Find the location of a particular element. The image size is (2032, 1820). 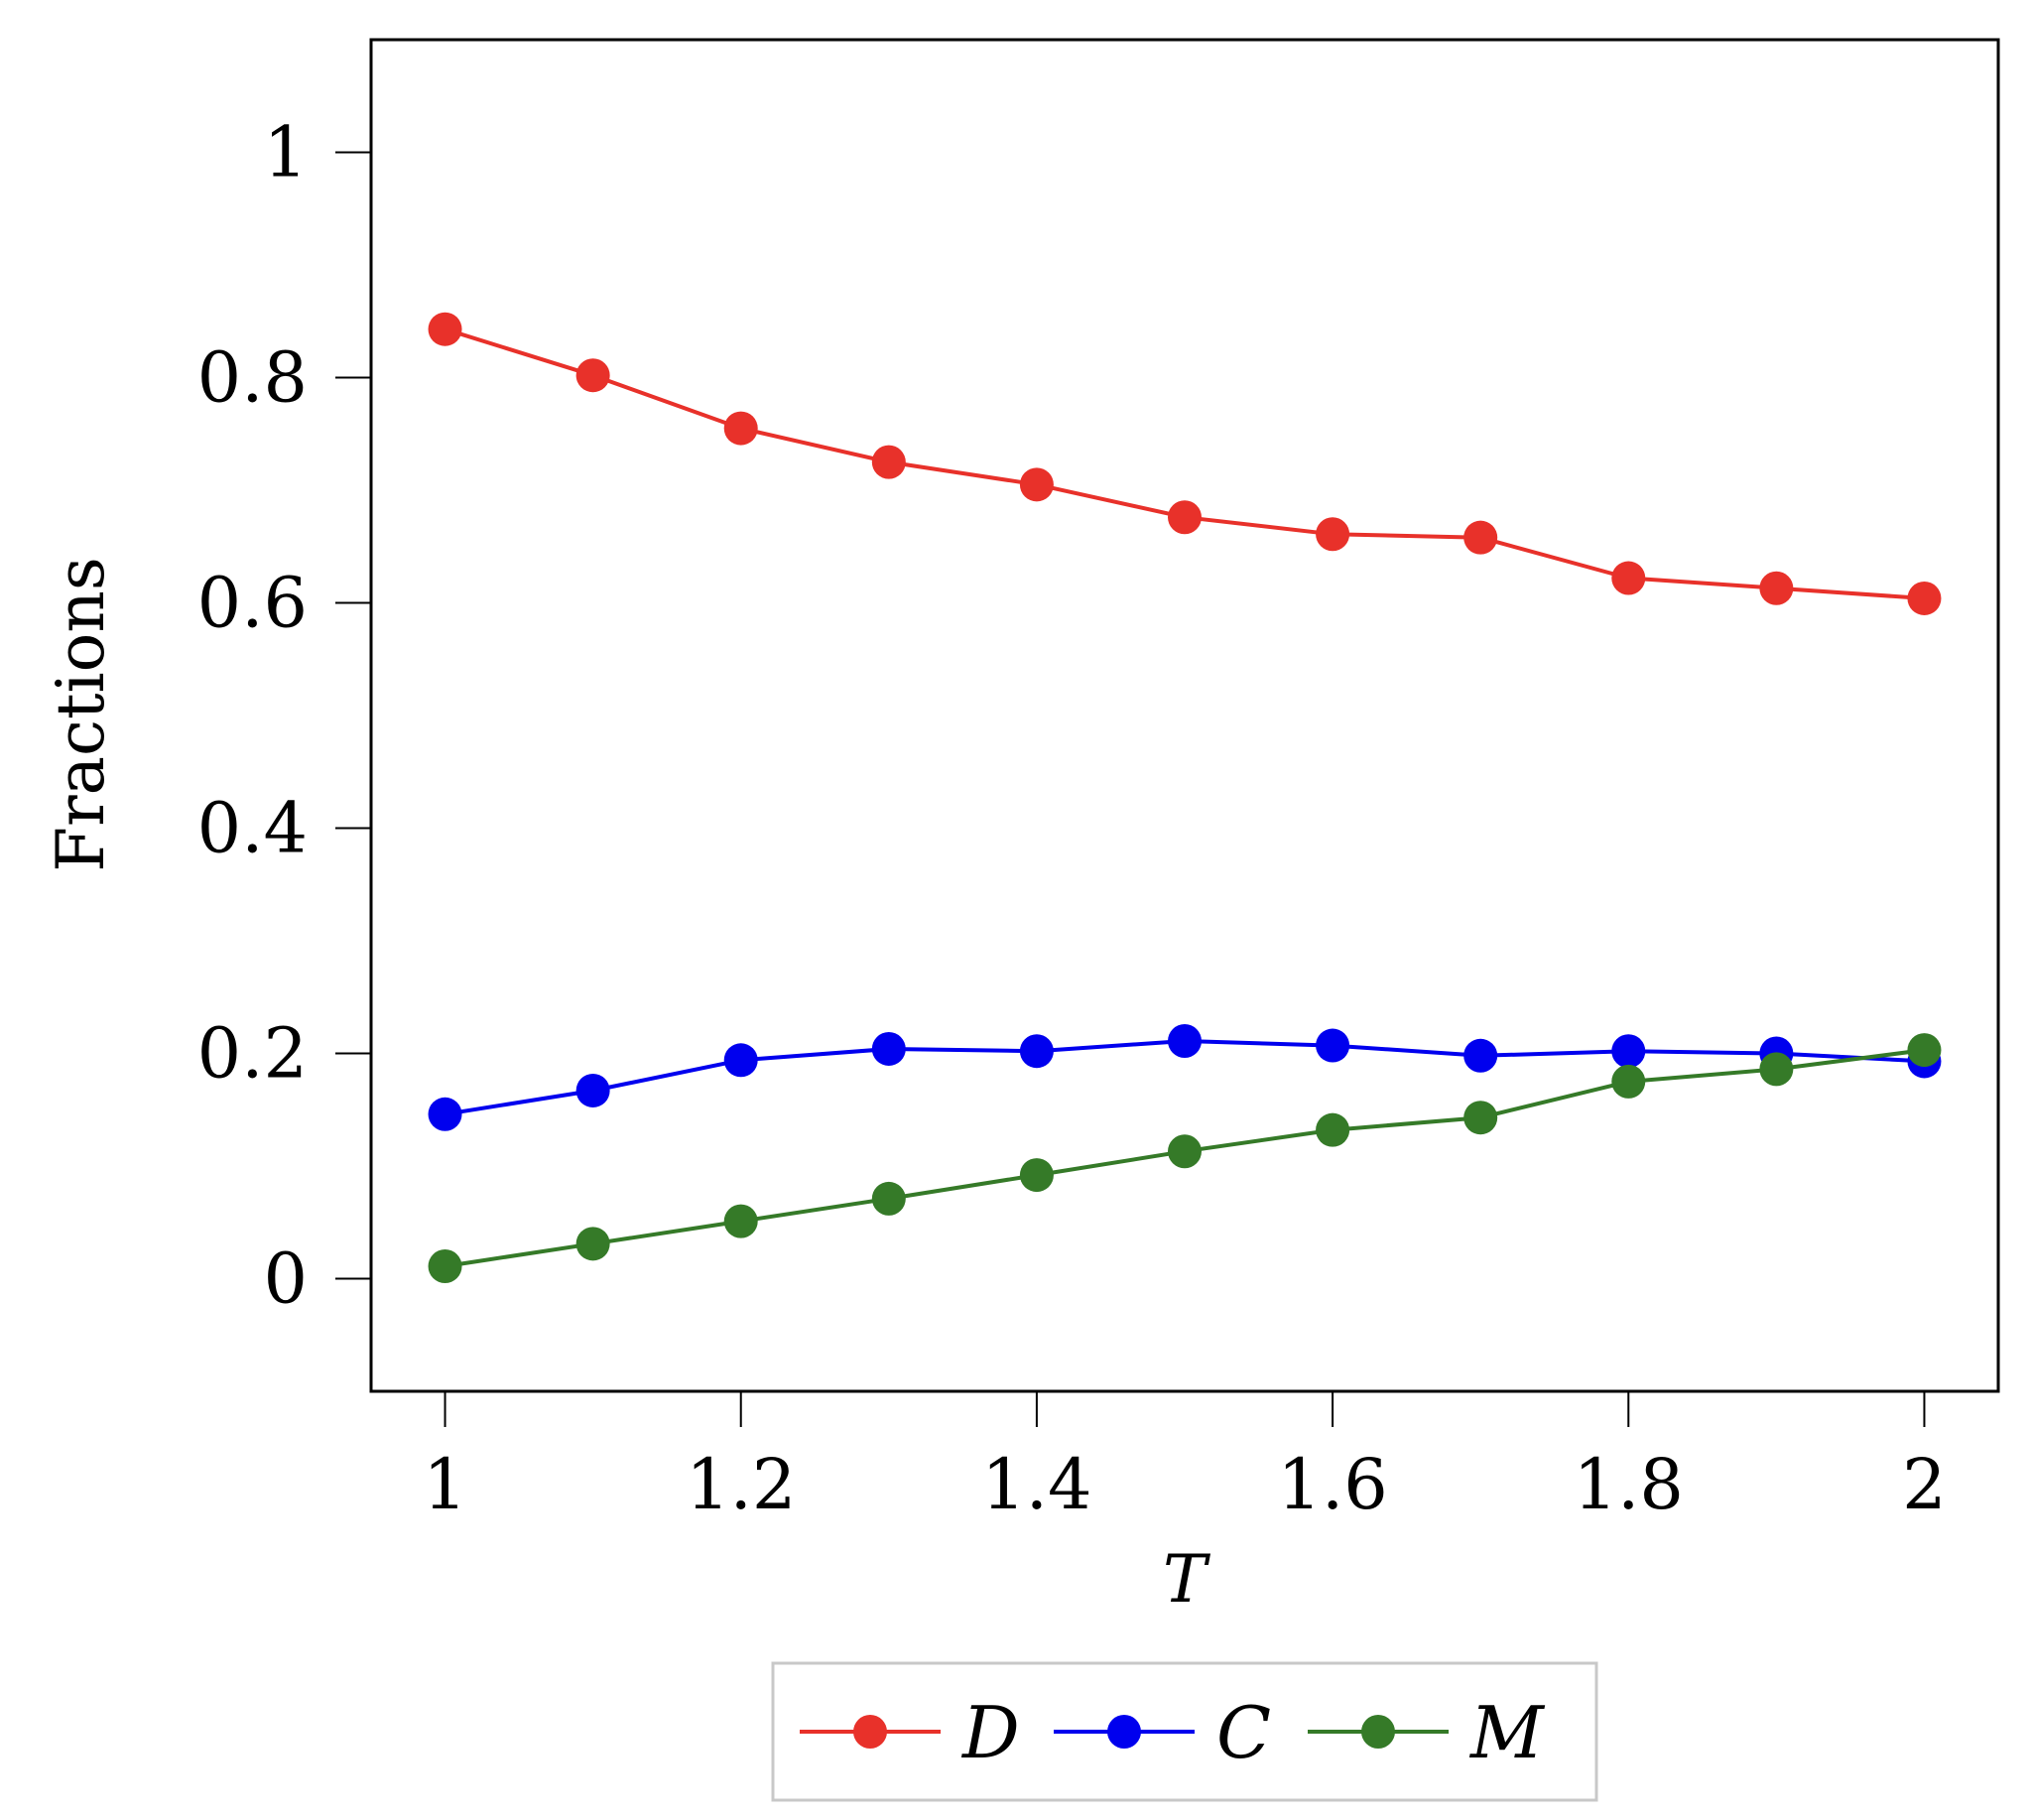

y-tick-label: 0.6 is located at coordinates (252, 603).